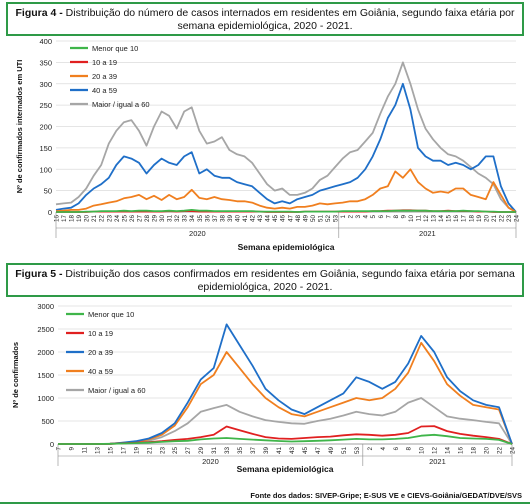 This screenshot has width=530, height=504. What do you see at coordinates (344, 451) in the screenshot?
I see `fig5-x-tick-label: 51` at bounding box center [344, 451].